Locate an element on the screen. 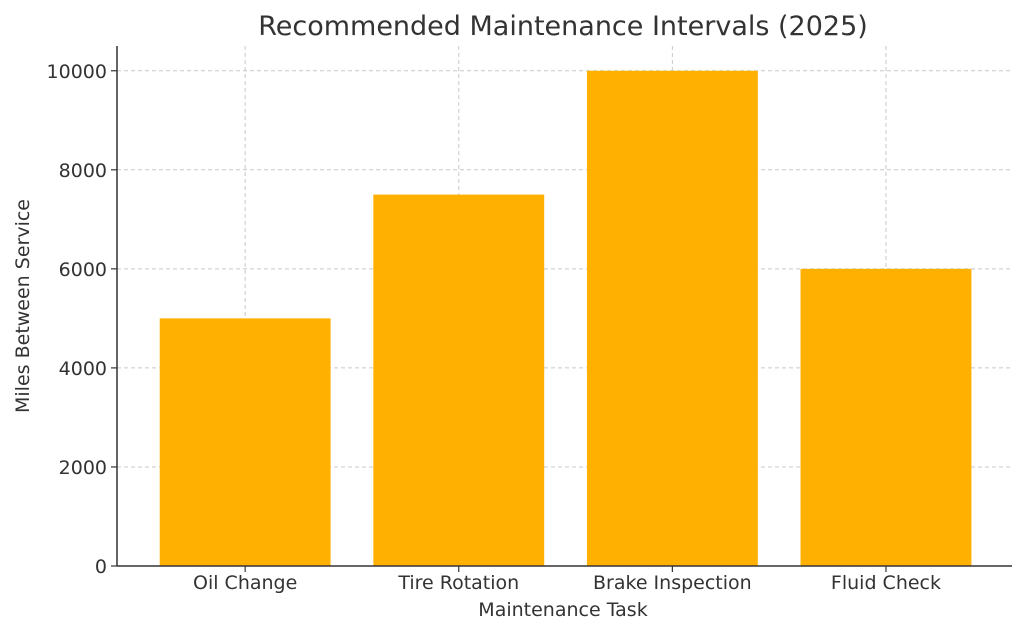 This screenshot has height=635, width=1024. x-tick-label: Brake Inspection is located at coordinates (672, 583).